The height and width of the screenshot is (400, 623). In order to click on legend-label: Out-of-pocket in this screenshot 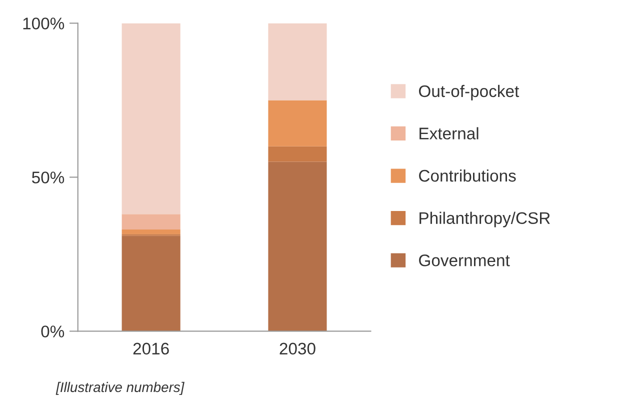, I will do `click(469, 92)`.